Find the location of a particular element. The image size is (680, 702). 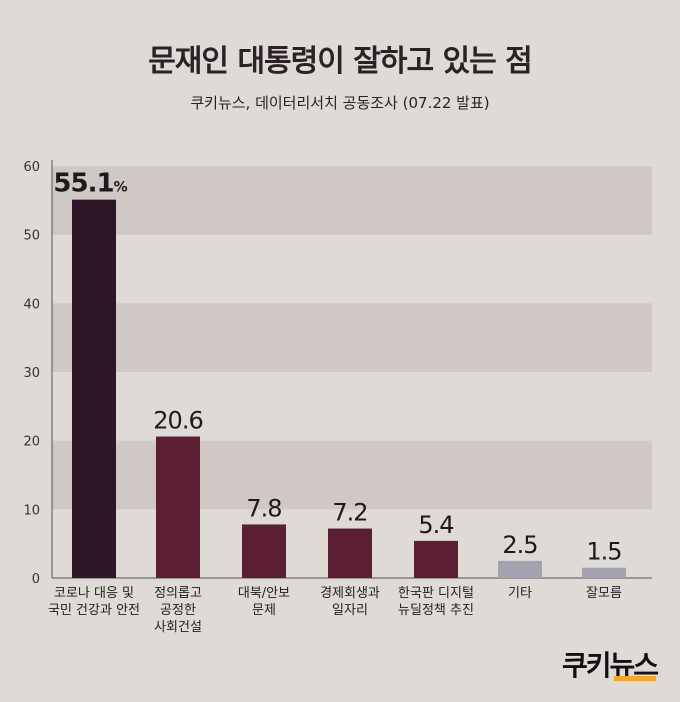

data-label: 2.5 is located at coordinates (519, 545).